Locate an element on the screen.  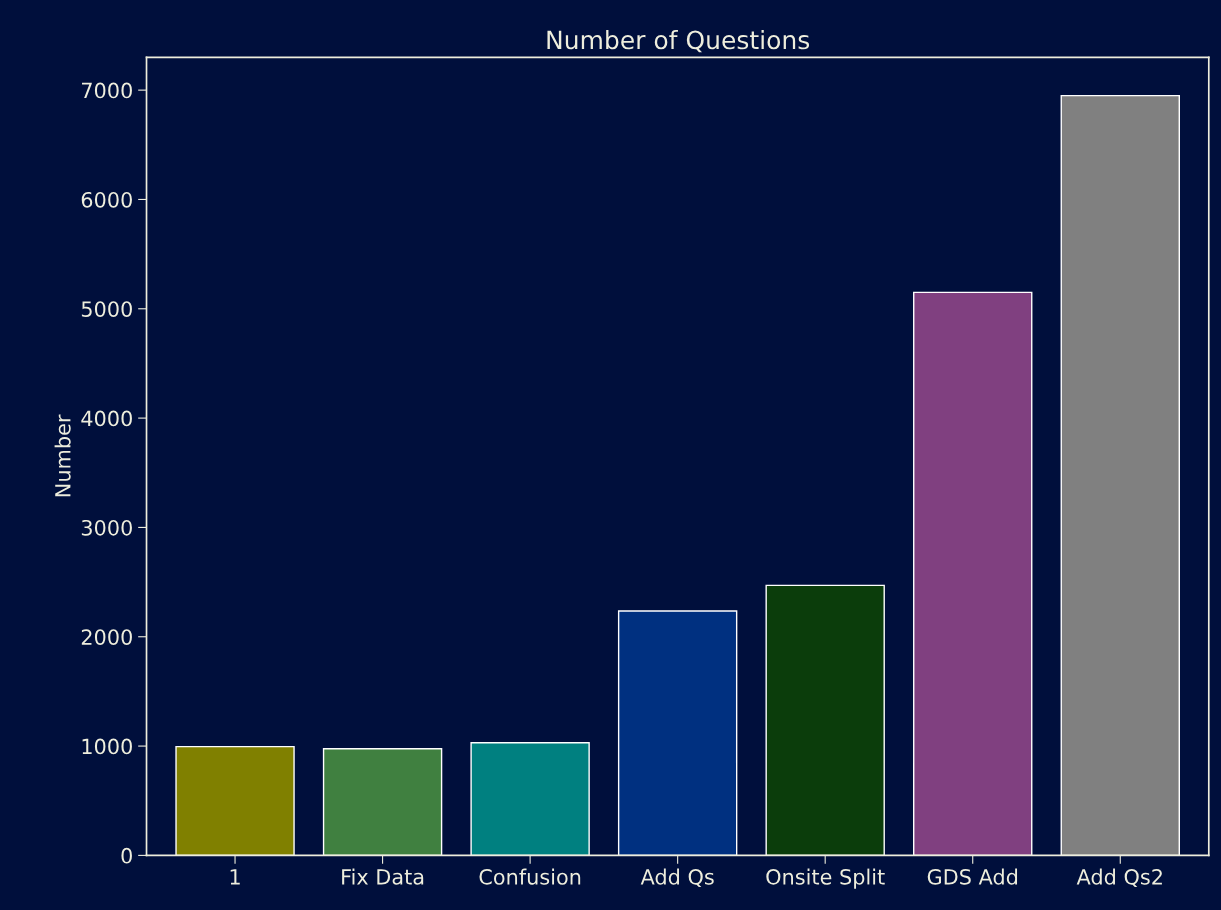
x-tick-label: Confusion is located at coordinates (530, 876).